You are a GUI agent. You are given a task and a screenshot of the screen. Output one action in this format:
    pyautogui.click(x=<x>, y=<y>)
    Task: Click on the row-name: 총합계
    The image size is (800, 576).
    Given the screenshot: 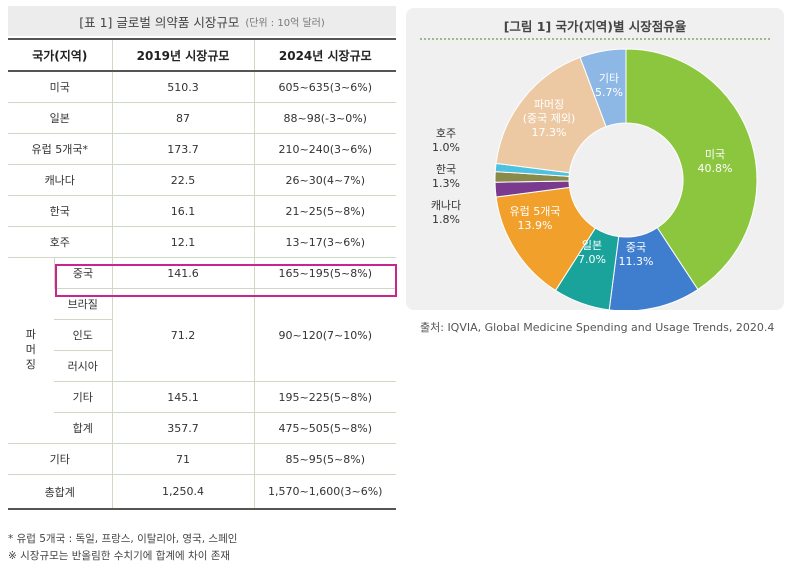 What is the action you would take?
    pyautogui.click(x=60, y=492)
    